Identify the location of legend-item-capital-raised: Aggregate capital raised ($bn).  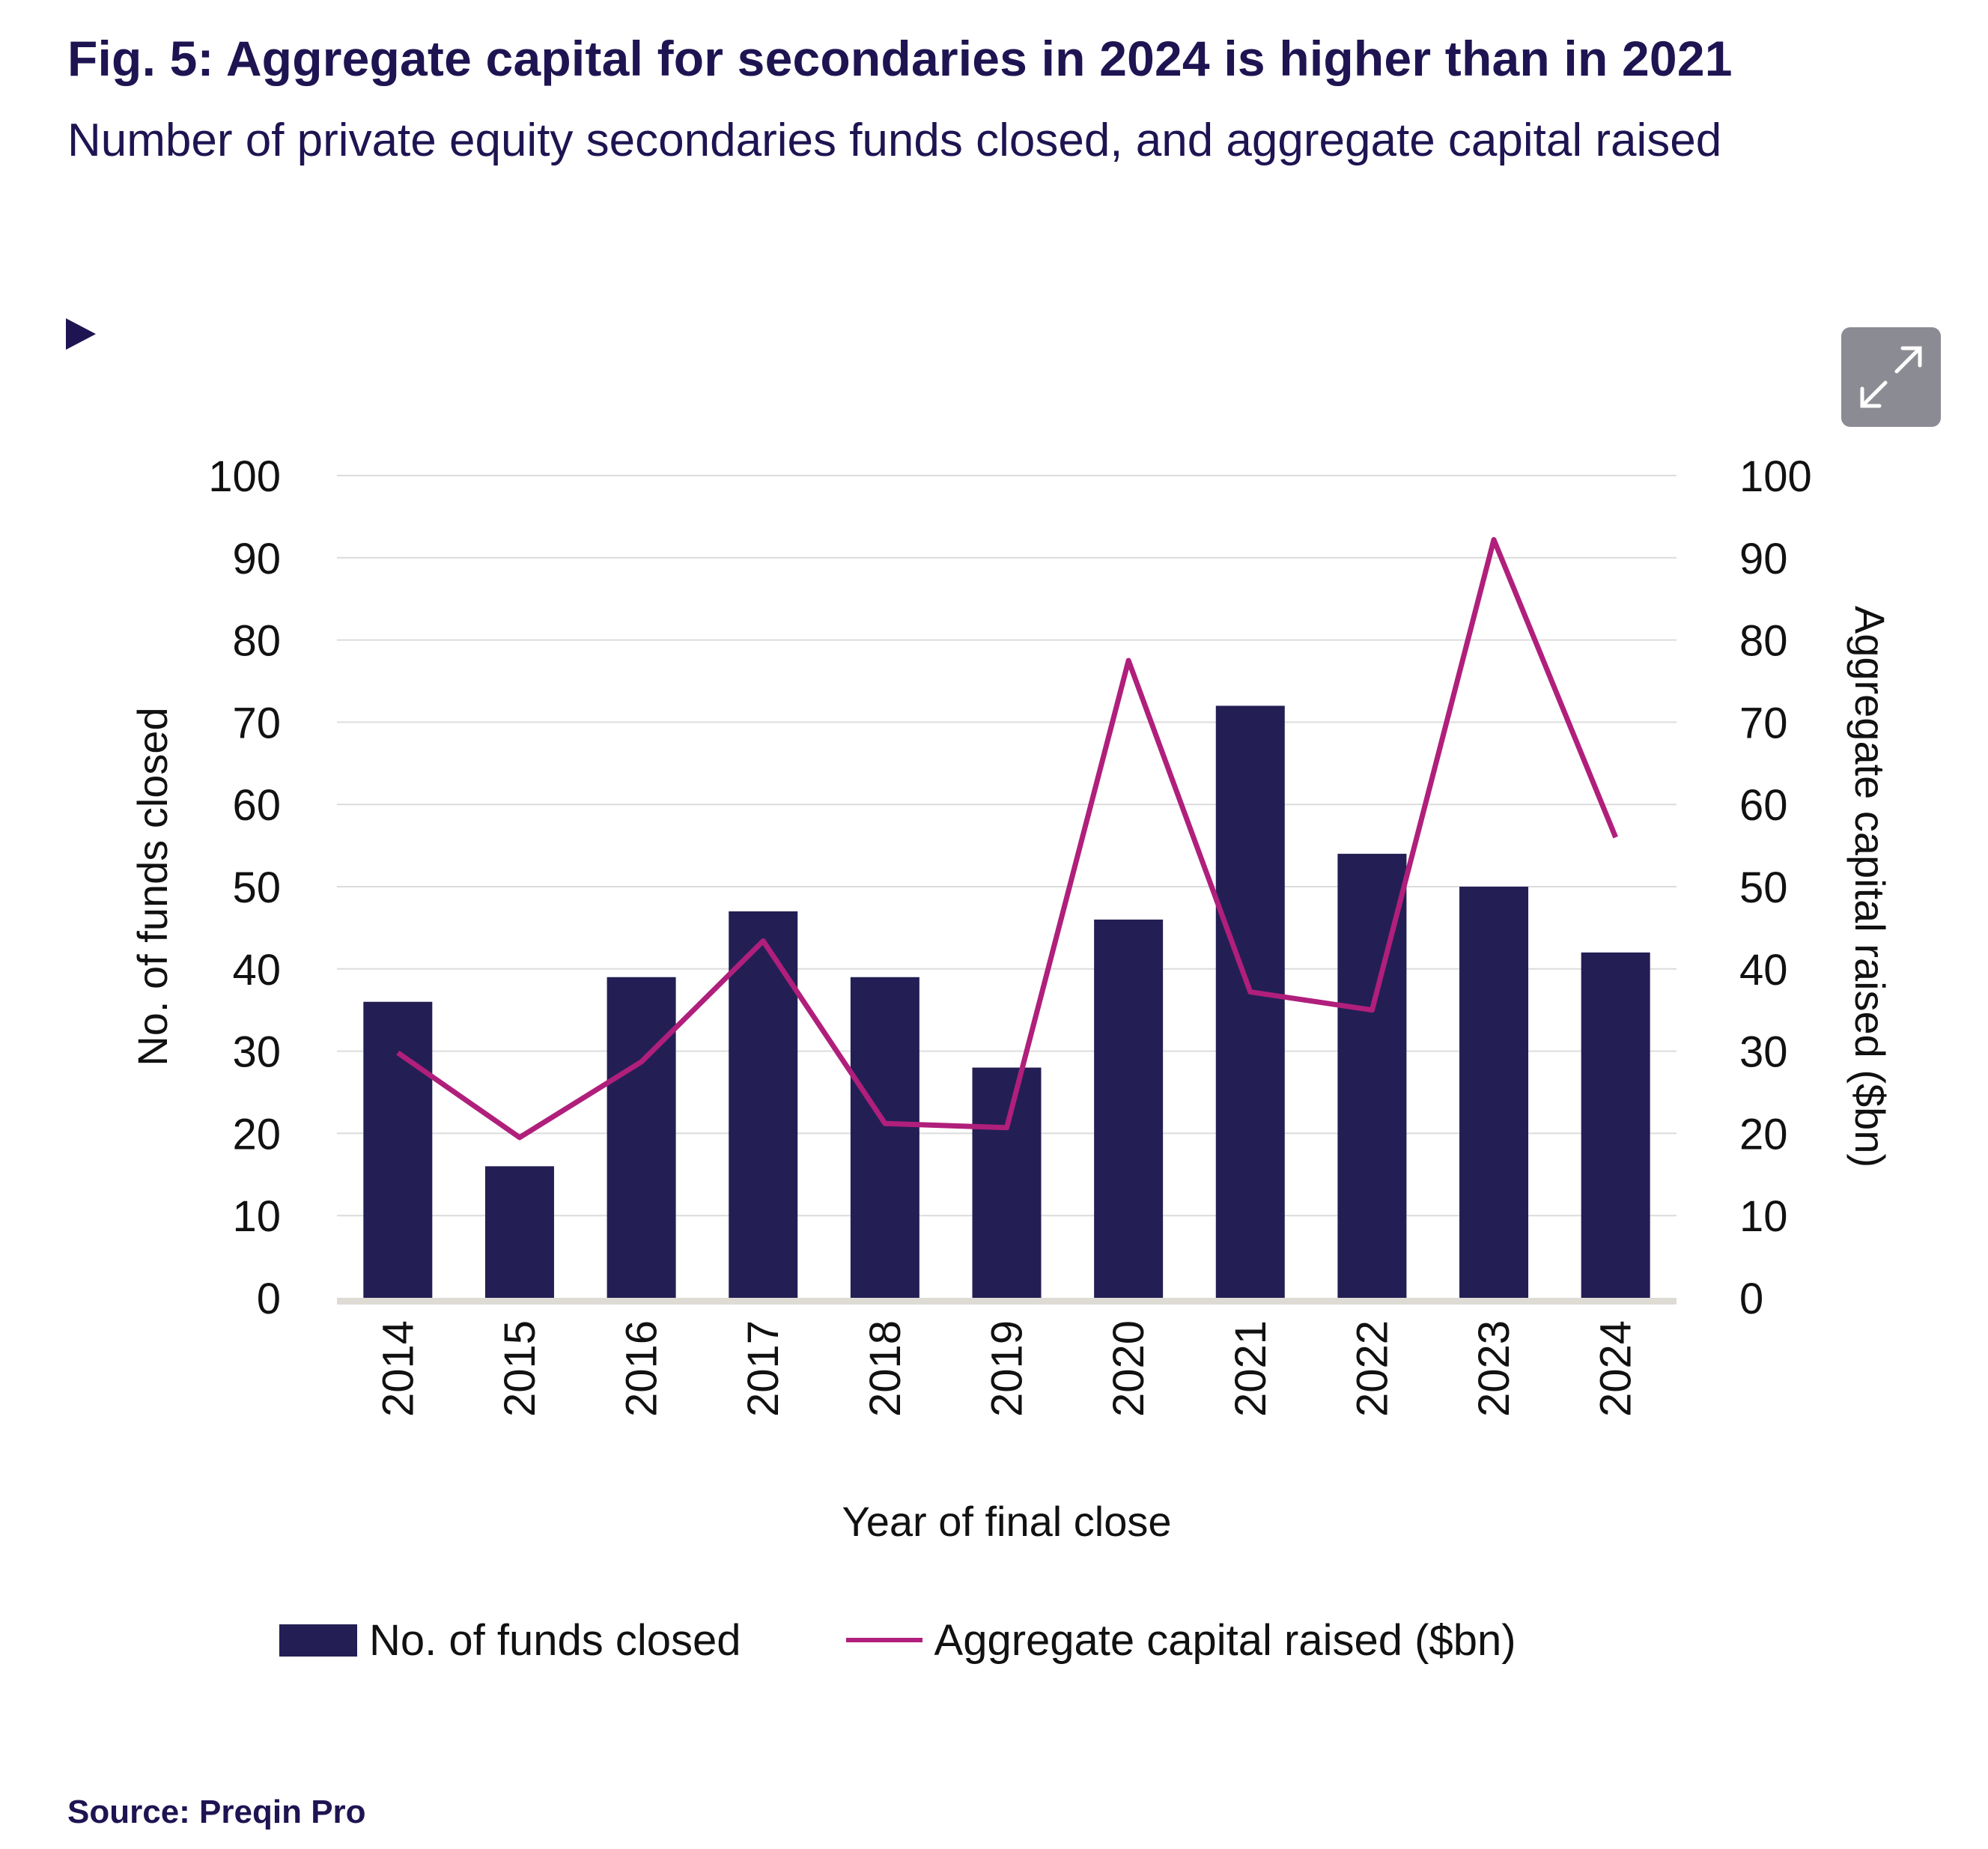
(1180, 1641).